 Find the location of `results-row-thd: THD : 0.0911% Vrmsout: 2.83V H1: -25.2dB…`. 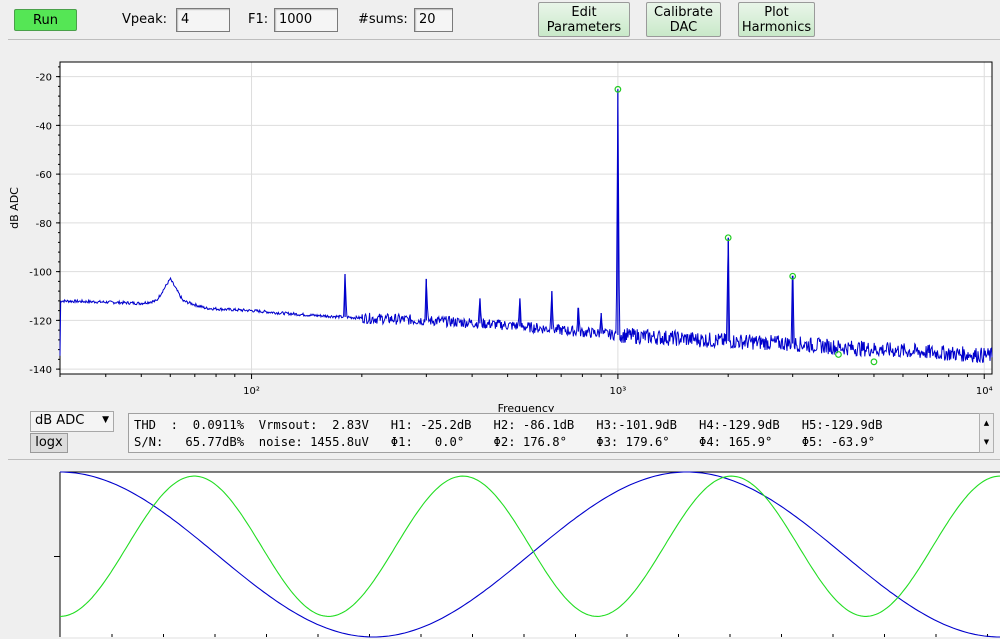

results-row-thd: THD : 0.0911% Vrmsout: 2.83V H1: -25.2dB… is located at coordinates (508, 425).